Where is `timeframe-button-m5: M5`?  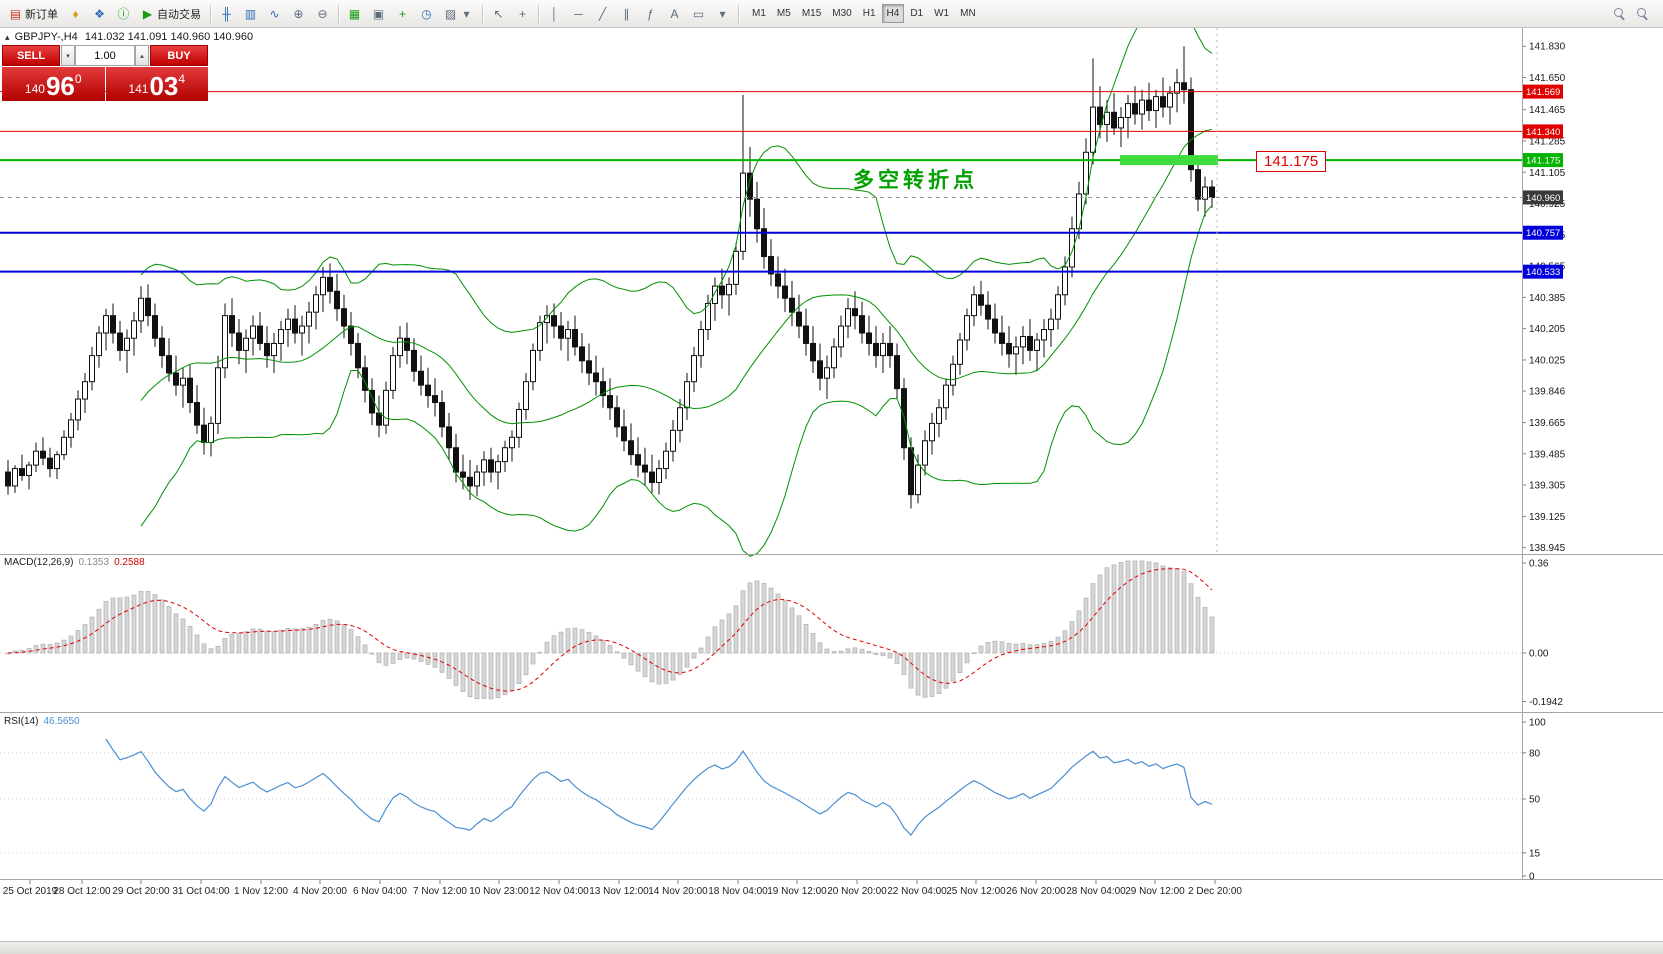
timeframe-button-m5: M5 is located at coordinates (784, 13).